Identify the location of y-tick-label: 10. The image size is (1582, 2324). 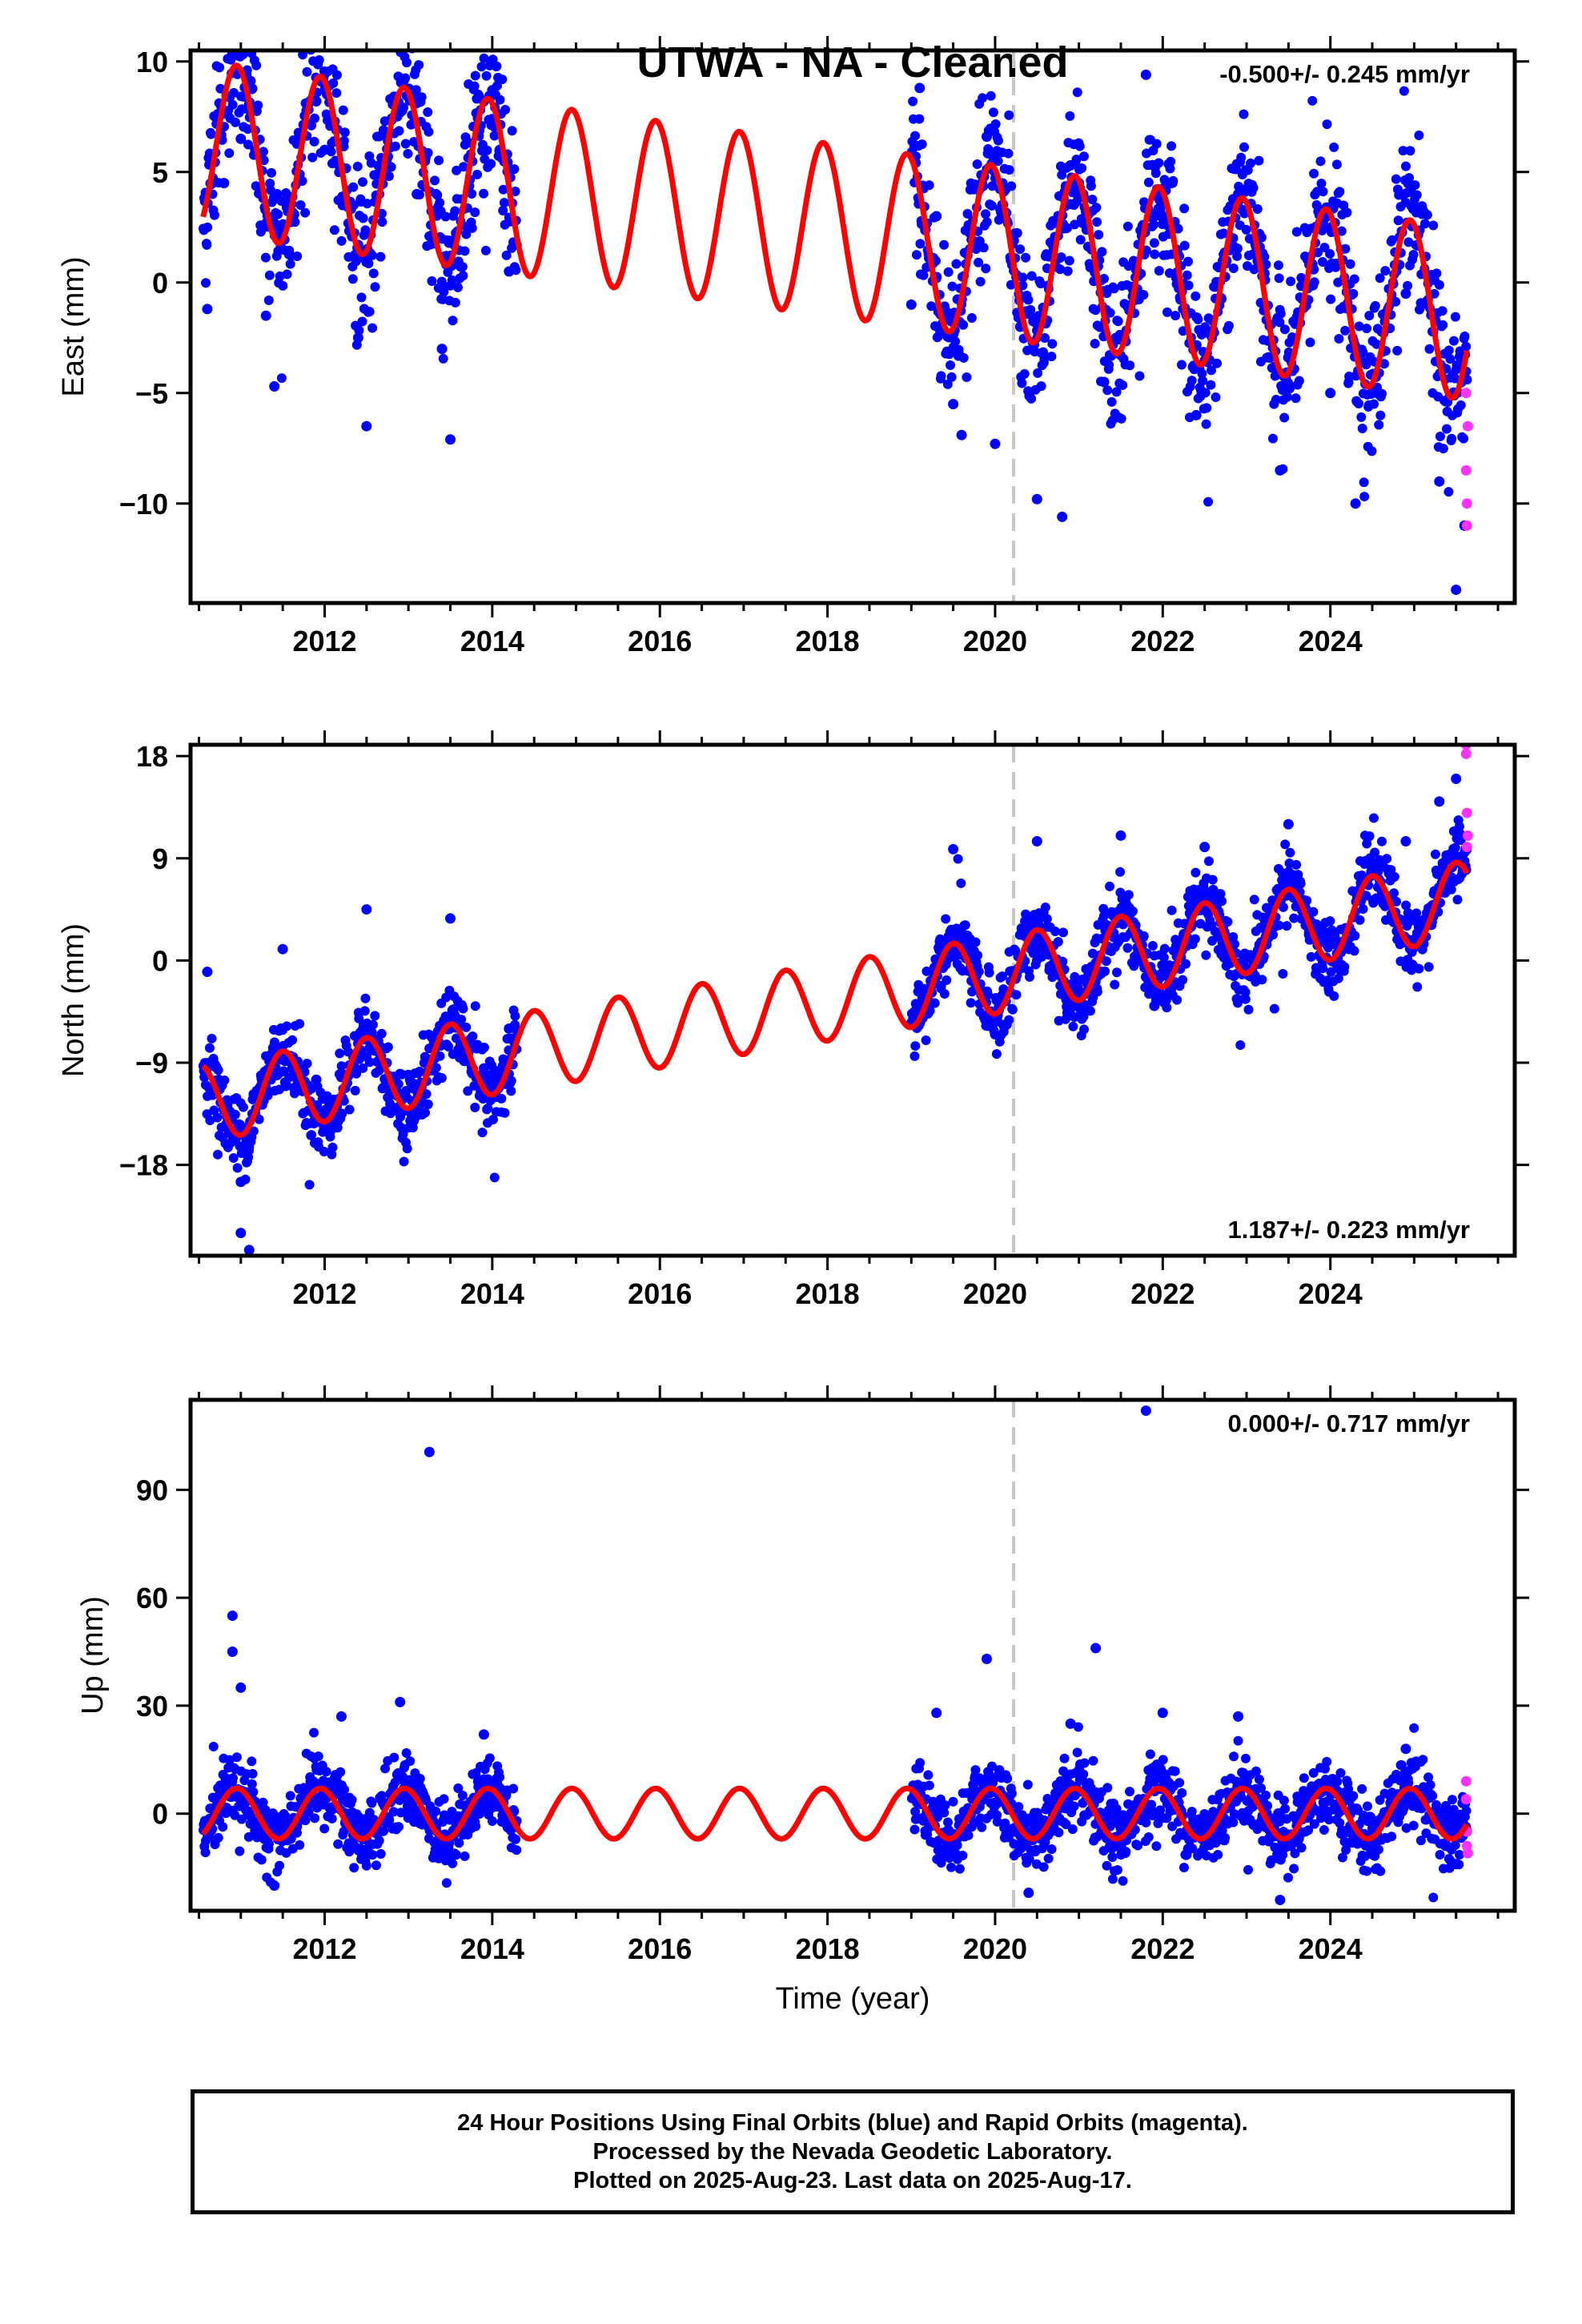
(152, 62).